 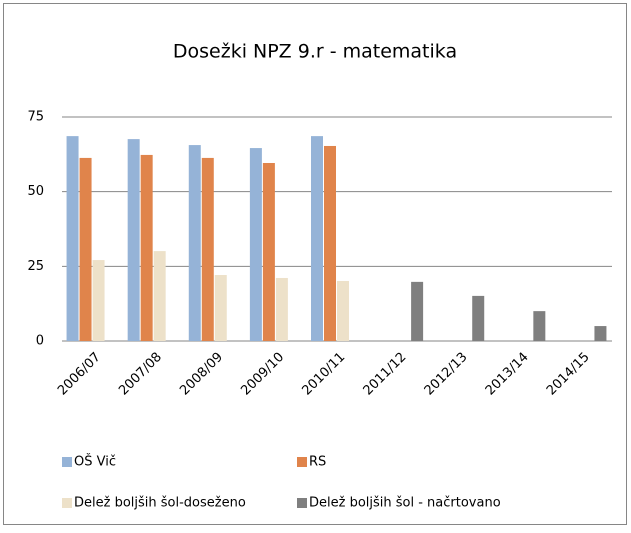 What do you see at coordinates (405, 503) in the screenshot?
I see `legend-label: Delež boljših šol - načrtovano` at bounding box center [405, 503].